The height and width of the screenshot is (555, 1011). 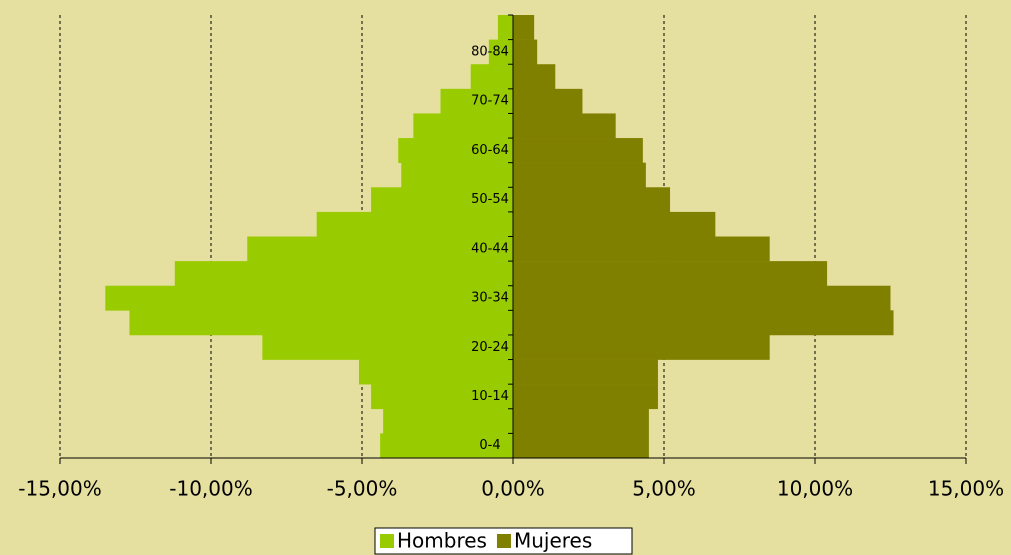 What do you see at coordinates (664, 489) in the screenshot?
I see `x-tick-label: 5,00%` at bounding box center [664, 489].